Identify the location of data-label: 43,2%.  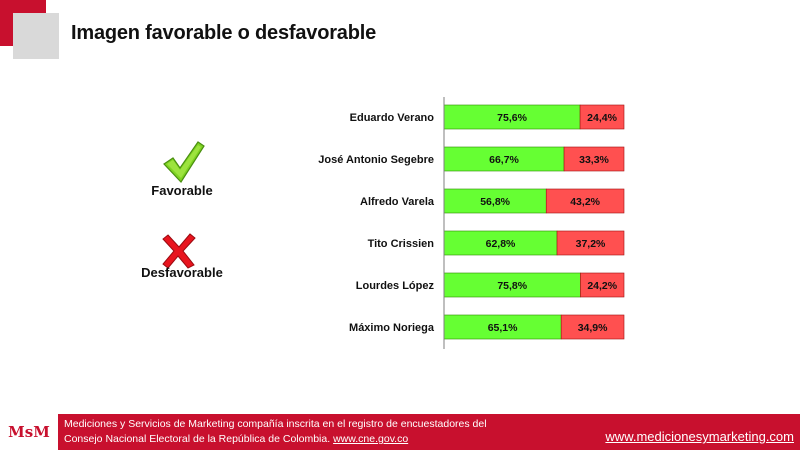
(585, 202).